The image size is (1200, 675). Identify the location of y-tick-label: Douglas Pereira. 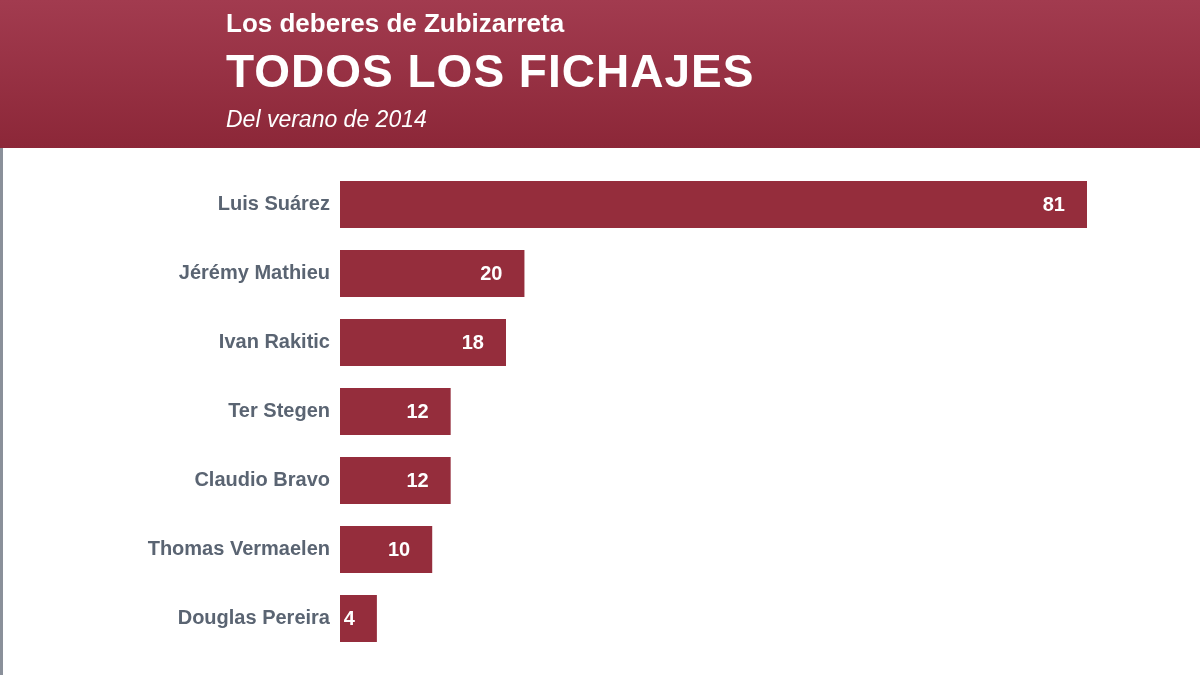
(254, 617).